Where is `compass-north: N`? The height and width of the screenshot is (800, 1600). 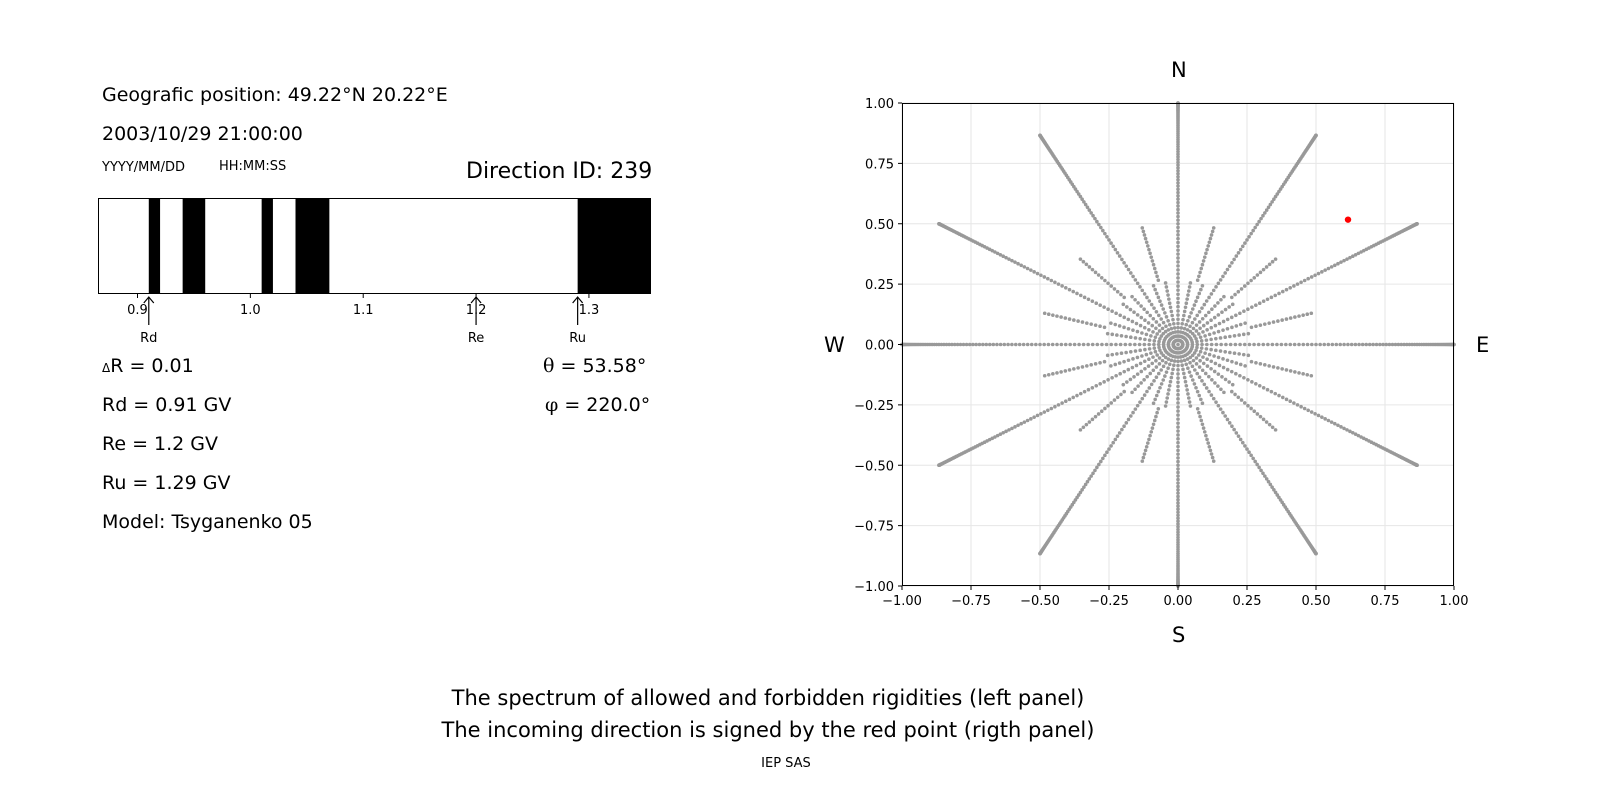 compass-north: N is located at coordinates (1179, 70).